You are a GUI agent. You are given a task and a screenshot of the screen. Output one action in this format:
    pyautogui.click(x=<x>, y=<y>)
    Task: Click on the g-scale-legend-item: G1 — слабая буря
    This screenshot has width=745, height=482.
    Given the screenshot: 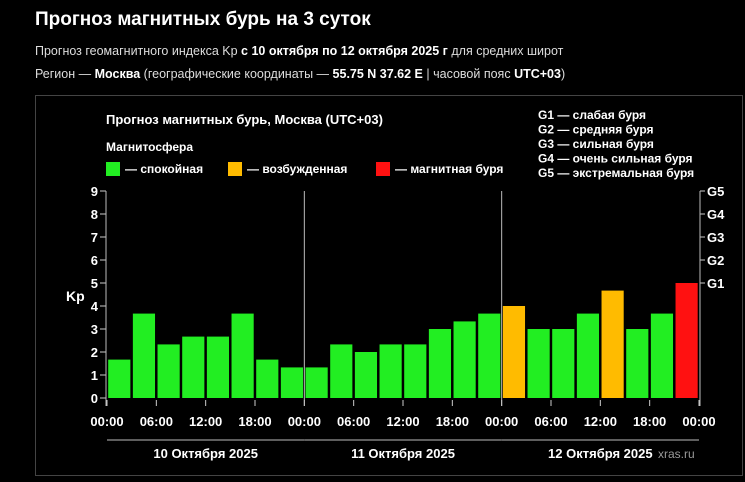 What is the action you would take?
    pyautogui.click(x=592, y=115)
    